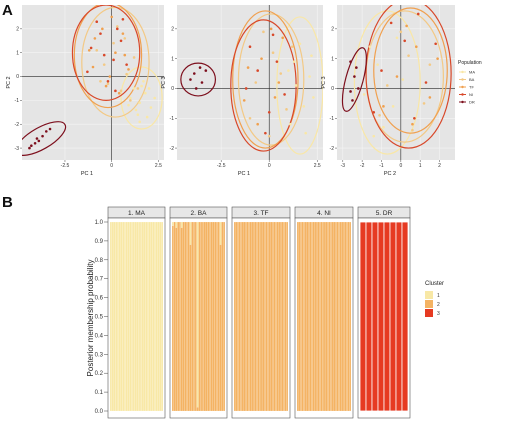 The height and width of the screenshot is (423, 505). I want to click on cluster-legend-label-3: 3, so click(438, 314).